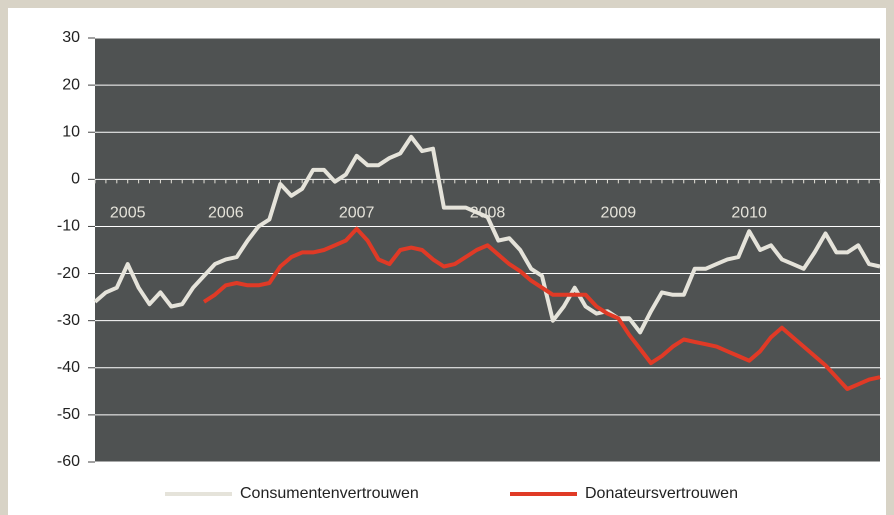 The image size is (894, 515). Describe the element at coordinates (226, 213) in the screenshot. I see `x-tick-label: 2006` at that location.